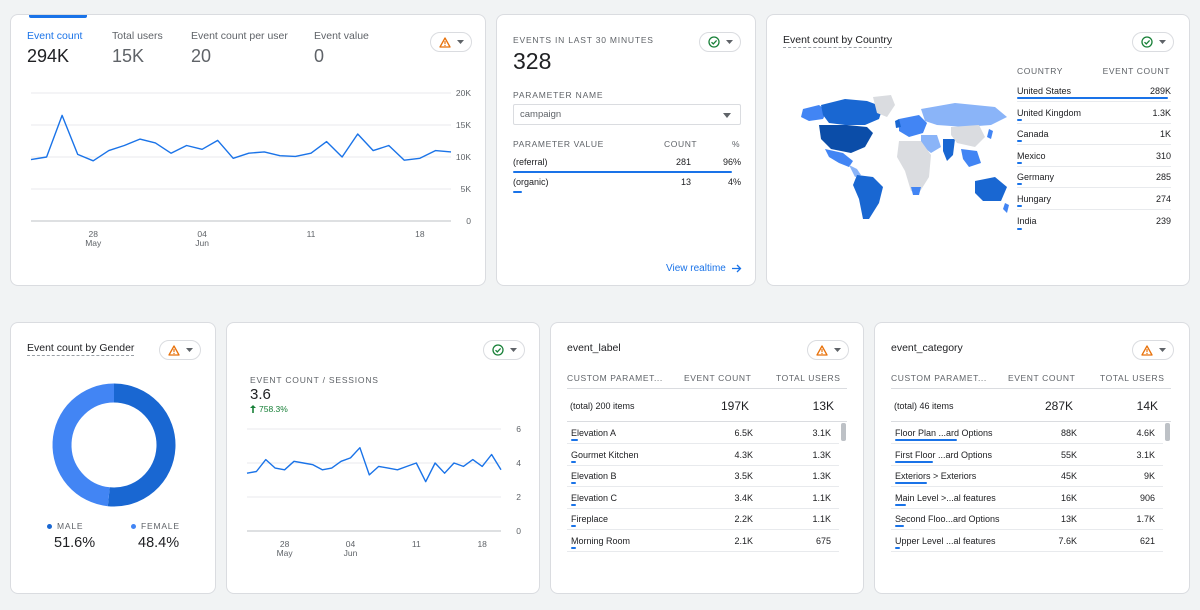  Describe the element at coordinates (703, 433) in the screenshot. I see `table-row: Elevation A 6.5K 3.1K` at that location.